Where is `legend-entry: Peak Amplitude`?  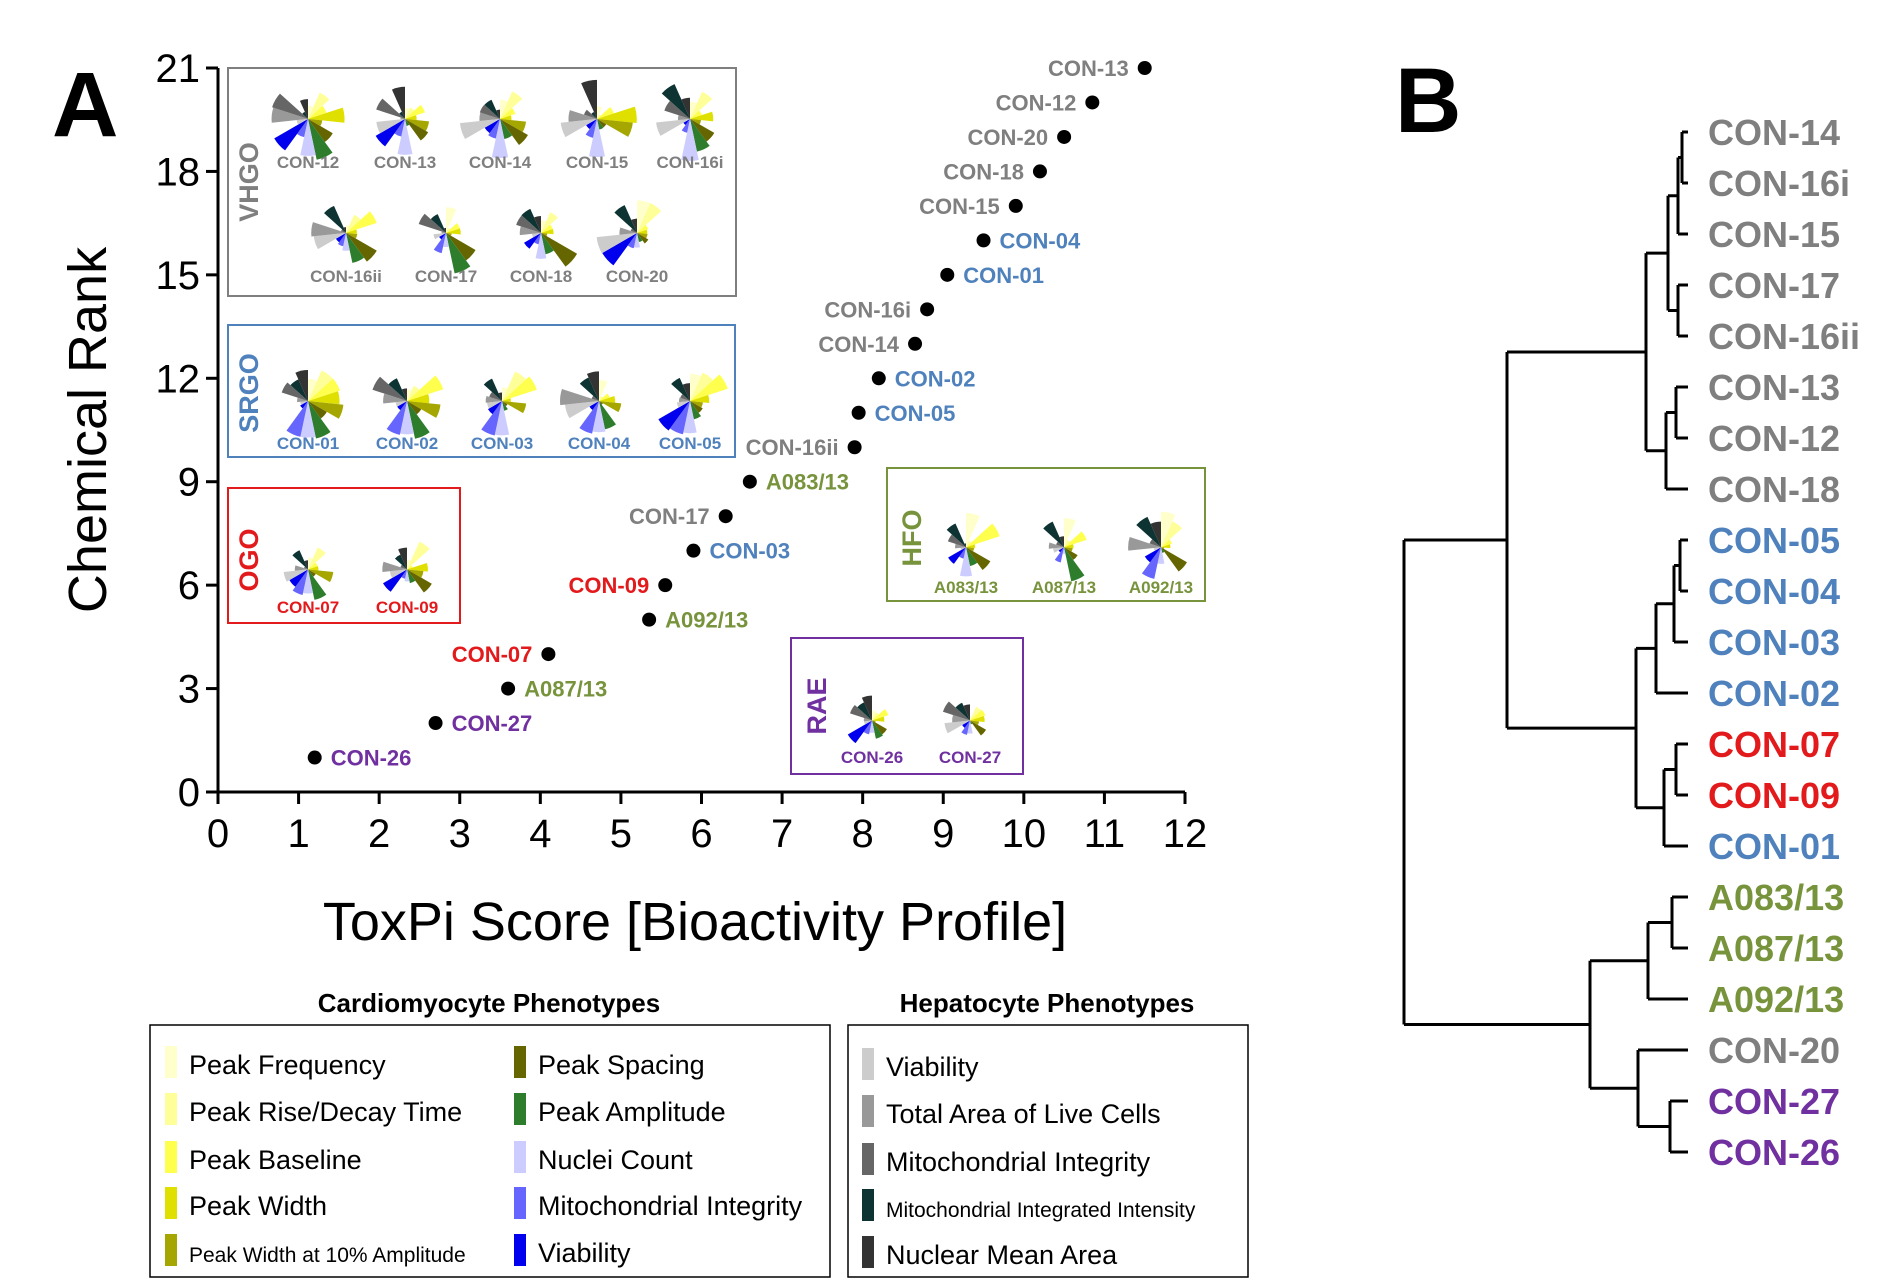 legend-entry: Peak Amplitude is located at coordinates (632, 1112).